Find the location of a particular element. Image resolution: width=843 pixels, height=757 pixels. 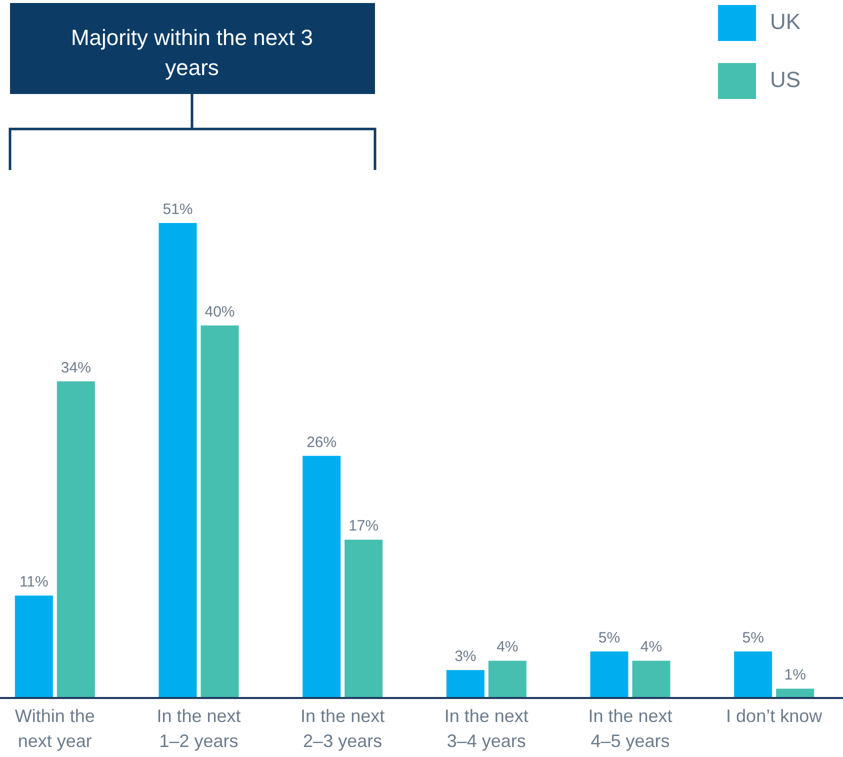

x-tick-label: In the next 3–4 years is located at coordinates (486, 728).